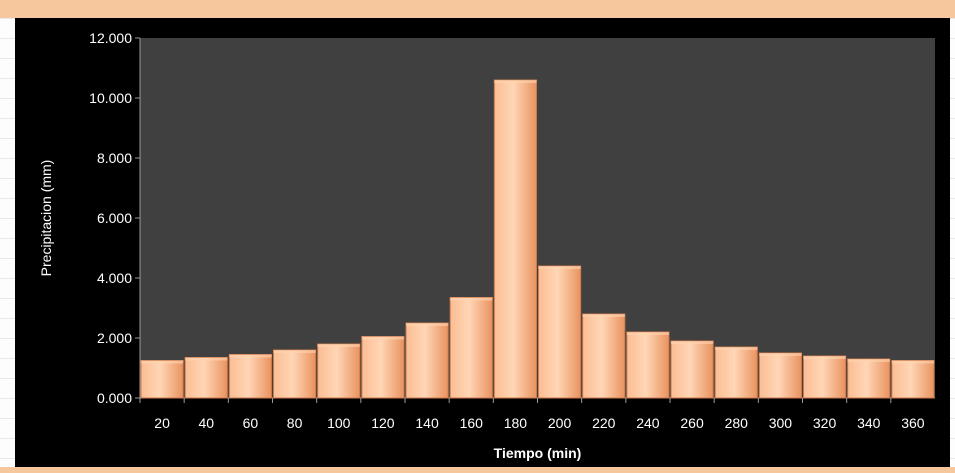 The image size is (955, 473). Describe the element at coordinates (114, 158) in the screenshot. I see `y-tick-label: 8.000` at that location.